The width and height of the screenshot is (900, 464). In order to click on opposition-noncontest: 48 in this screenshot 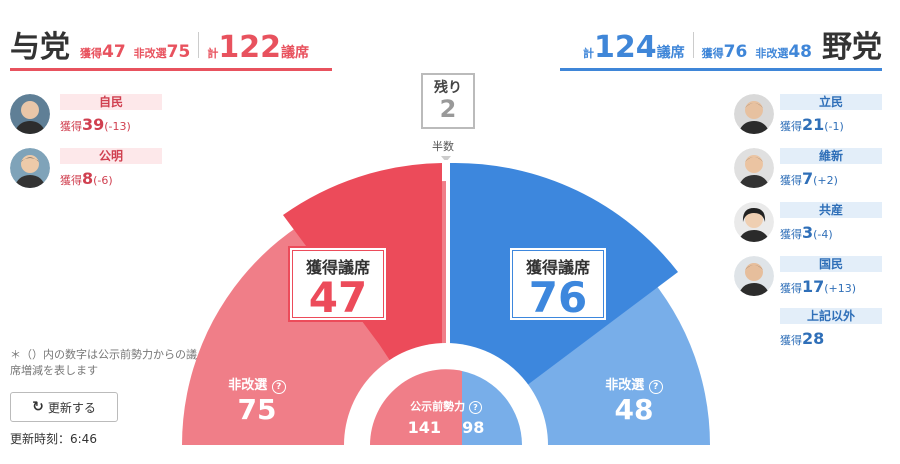, I will do `click(800, 52)`.